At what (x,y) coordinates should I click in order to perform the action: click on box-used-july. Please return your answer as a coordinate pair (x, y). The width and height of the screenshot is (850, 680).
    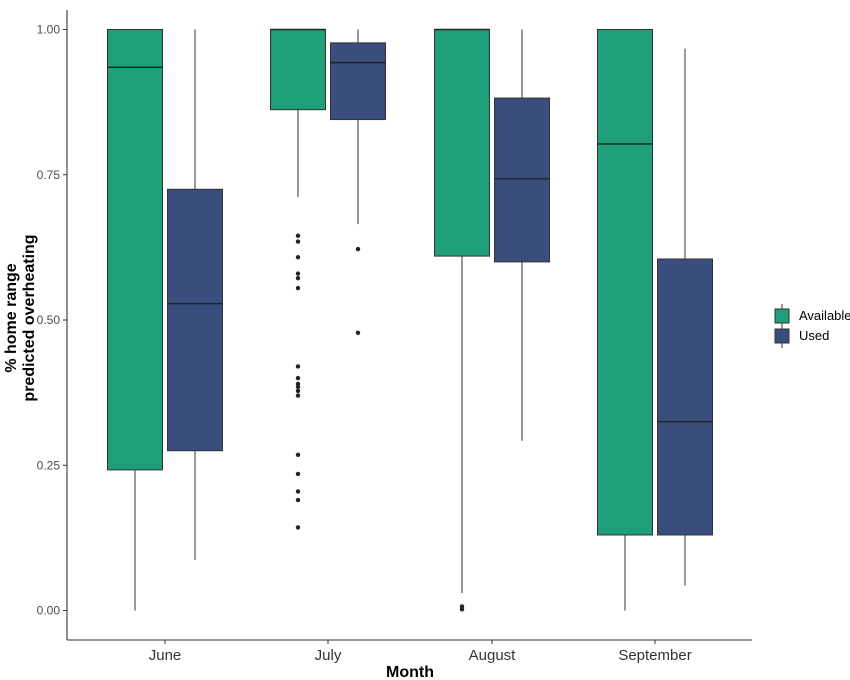
    Looking at the image, I should click on (358, 182).